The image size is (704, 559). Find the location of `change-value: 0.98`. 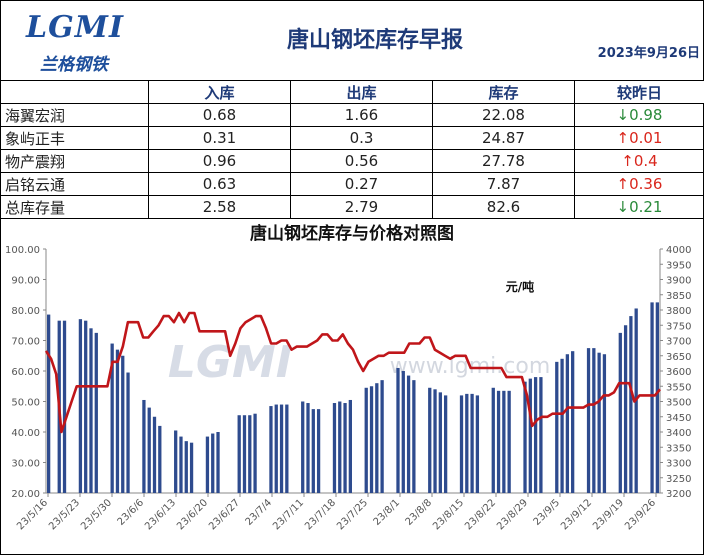

change-value: 0.98 is located at coordinates (645, 115).